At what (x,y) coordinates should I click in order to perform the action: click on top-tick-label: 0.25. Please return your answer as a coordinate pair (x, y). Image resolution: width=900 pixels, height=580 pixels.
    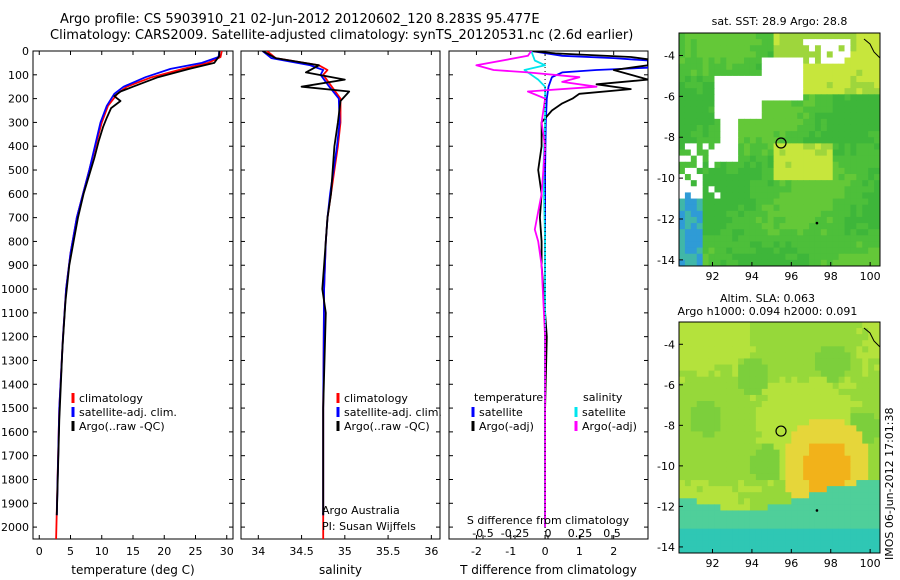
    Looking at the image, I should click on (580, 533).